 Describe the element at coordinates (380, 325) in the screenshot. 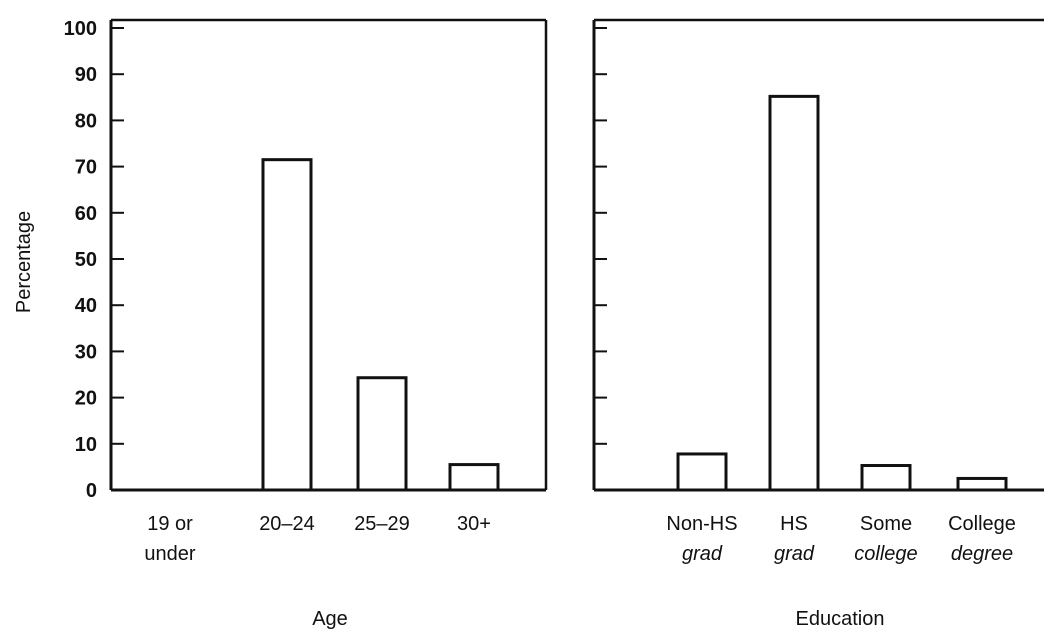

I see `age-bars` at that location.